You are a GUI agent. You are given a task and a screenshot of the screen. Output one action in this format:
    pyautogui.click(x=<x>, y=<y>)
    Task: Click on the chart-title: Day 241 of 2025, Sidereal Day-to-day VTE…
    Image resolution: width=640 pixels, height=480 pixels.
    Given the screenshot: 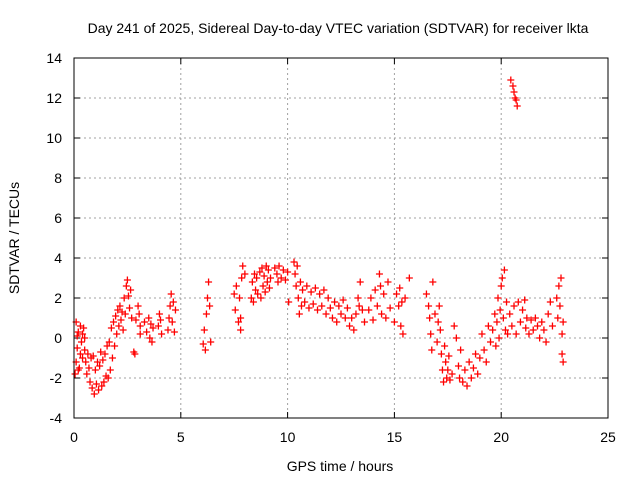 What is the action you would take?
    pyautogui.click(x=338, y=28)
    